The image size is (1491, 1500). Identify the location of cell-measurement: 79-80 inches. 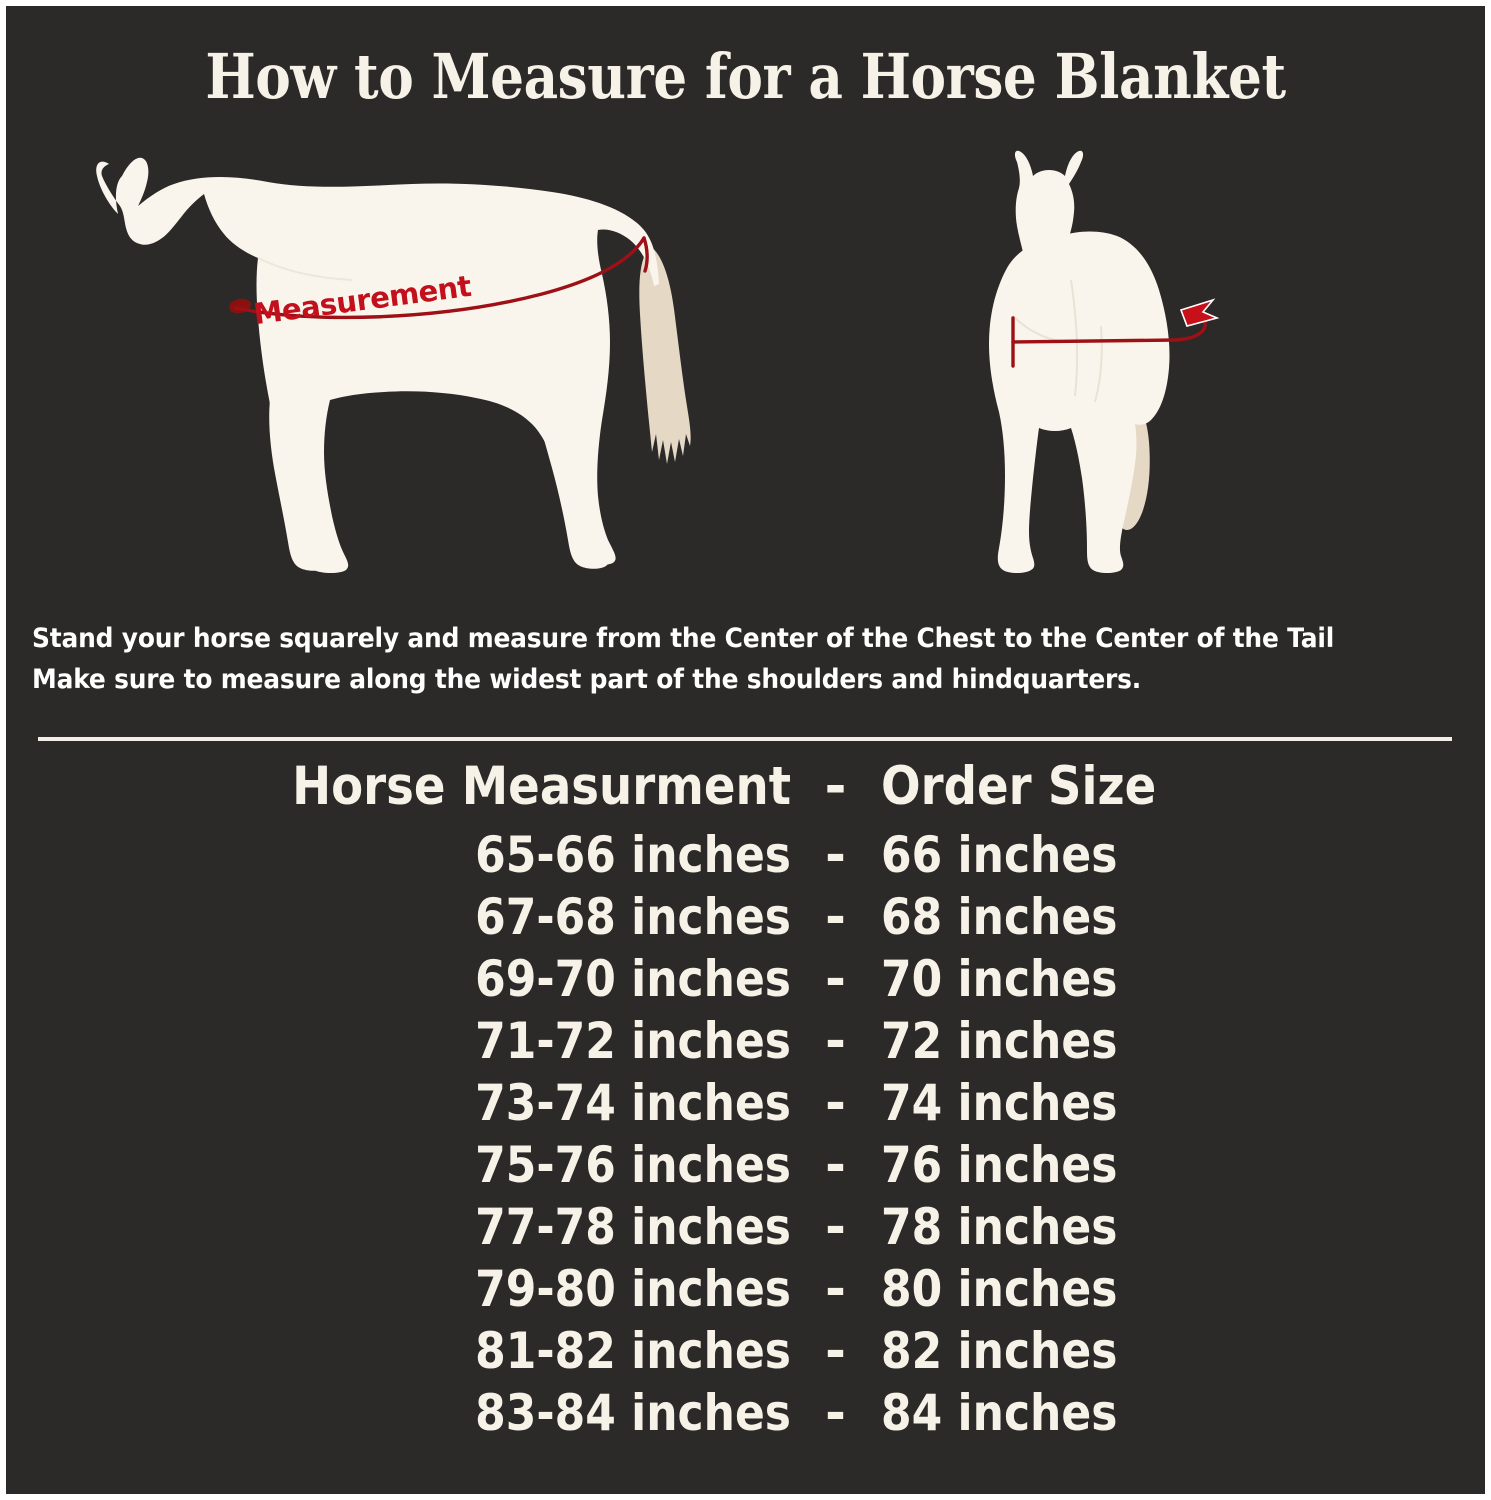
(632, 1289).